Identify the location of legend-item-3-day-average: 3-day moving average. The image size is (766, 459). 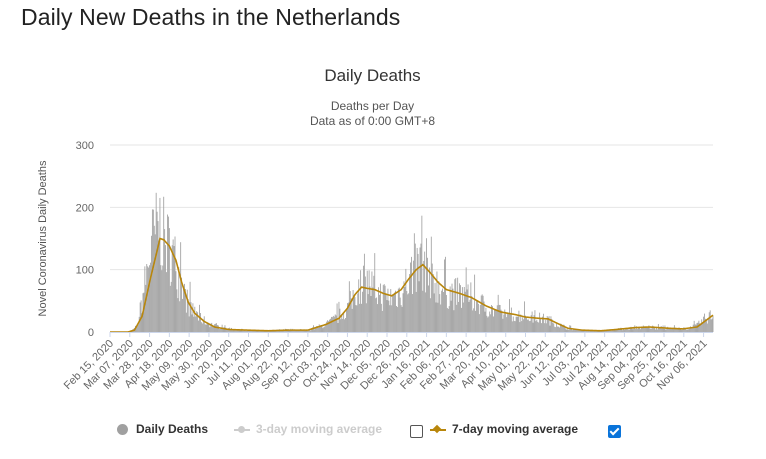
(308, 429).